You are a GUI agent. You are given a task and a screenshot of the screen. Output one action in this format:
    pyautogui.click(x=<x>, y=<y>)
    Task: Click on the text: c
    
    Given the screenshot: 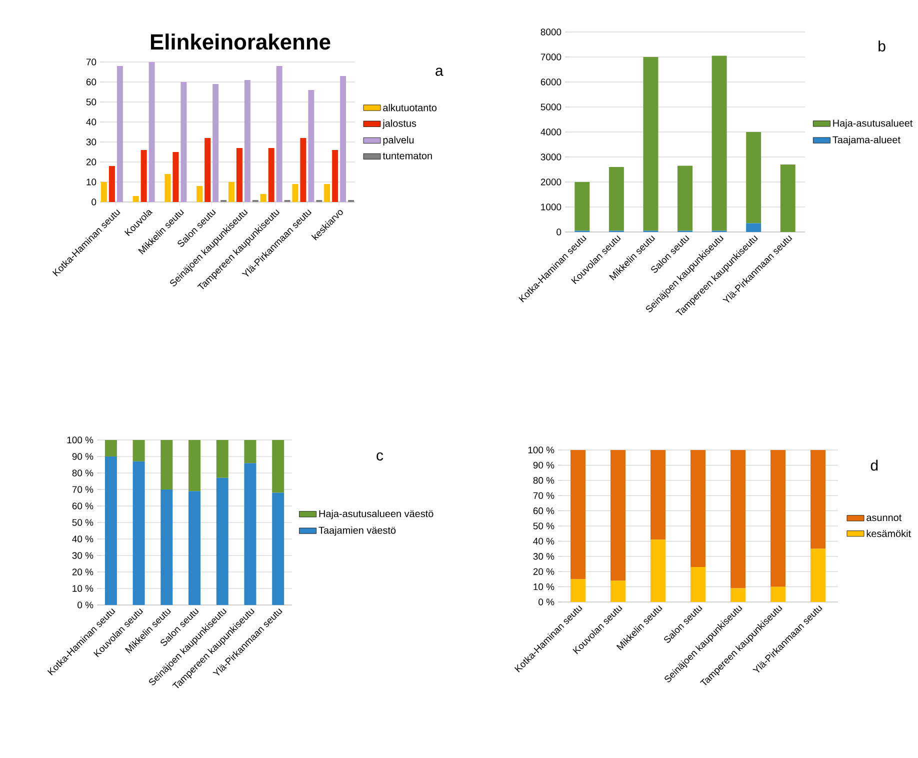 What is the action you would take?
    pyautogui.click(x=380, y=456)
    